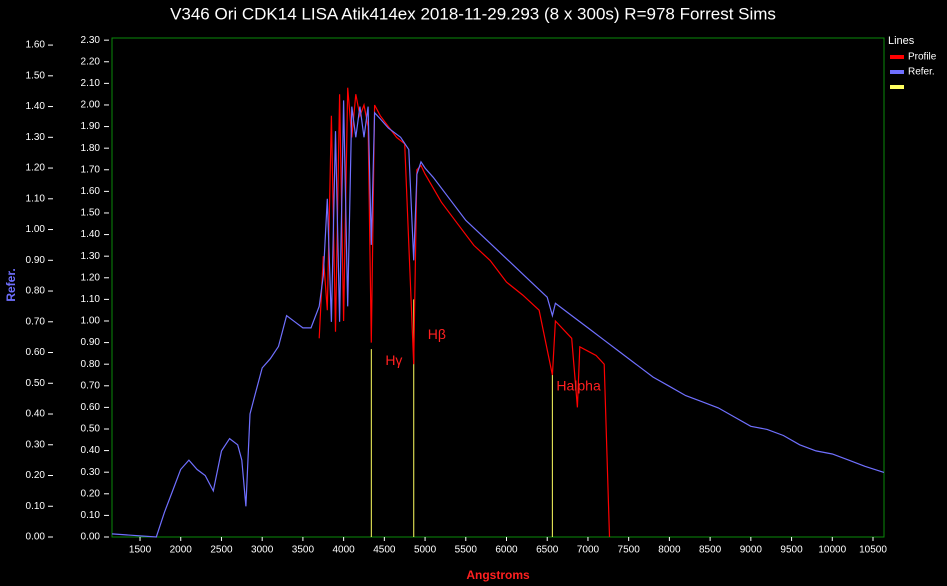 This screenshot has height=586, width=947. I want to click on x-tick-label: 10000, so click(832, 550).